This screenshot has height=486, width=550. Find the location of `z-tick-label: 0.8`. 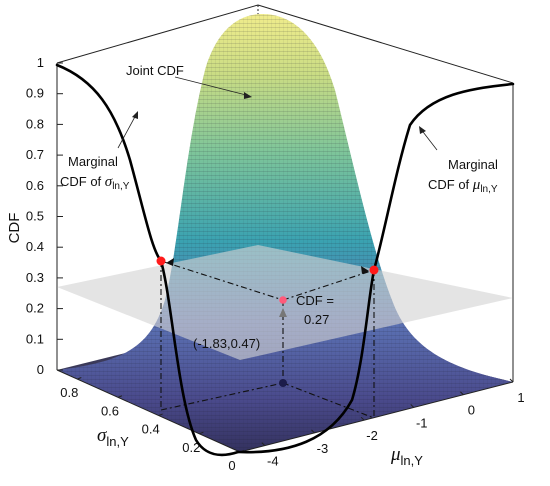

z-tick-label: 0.8 is located at coordinates (35, 123).